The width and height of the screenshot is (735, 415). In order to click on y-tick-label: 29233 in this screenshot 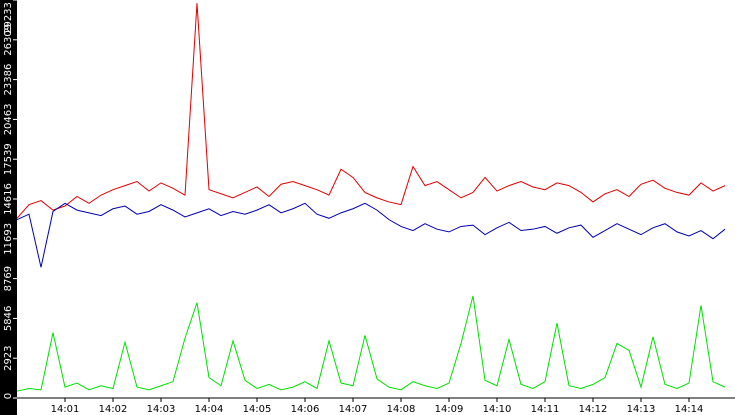, I will do `click(8, 18)`.